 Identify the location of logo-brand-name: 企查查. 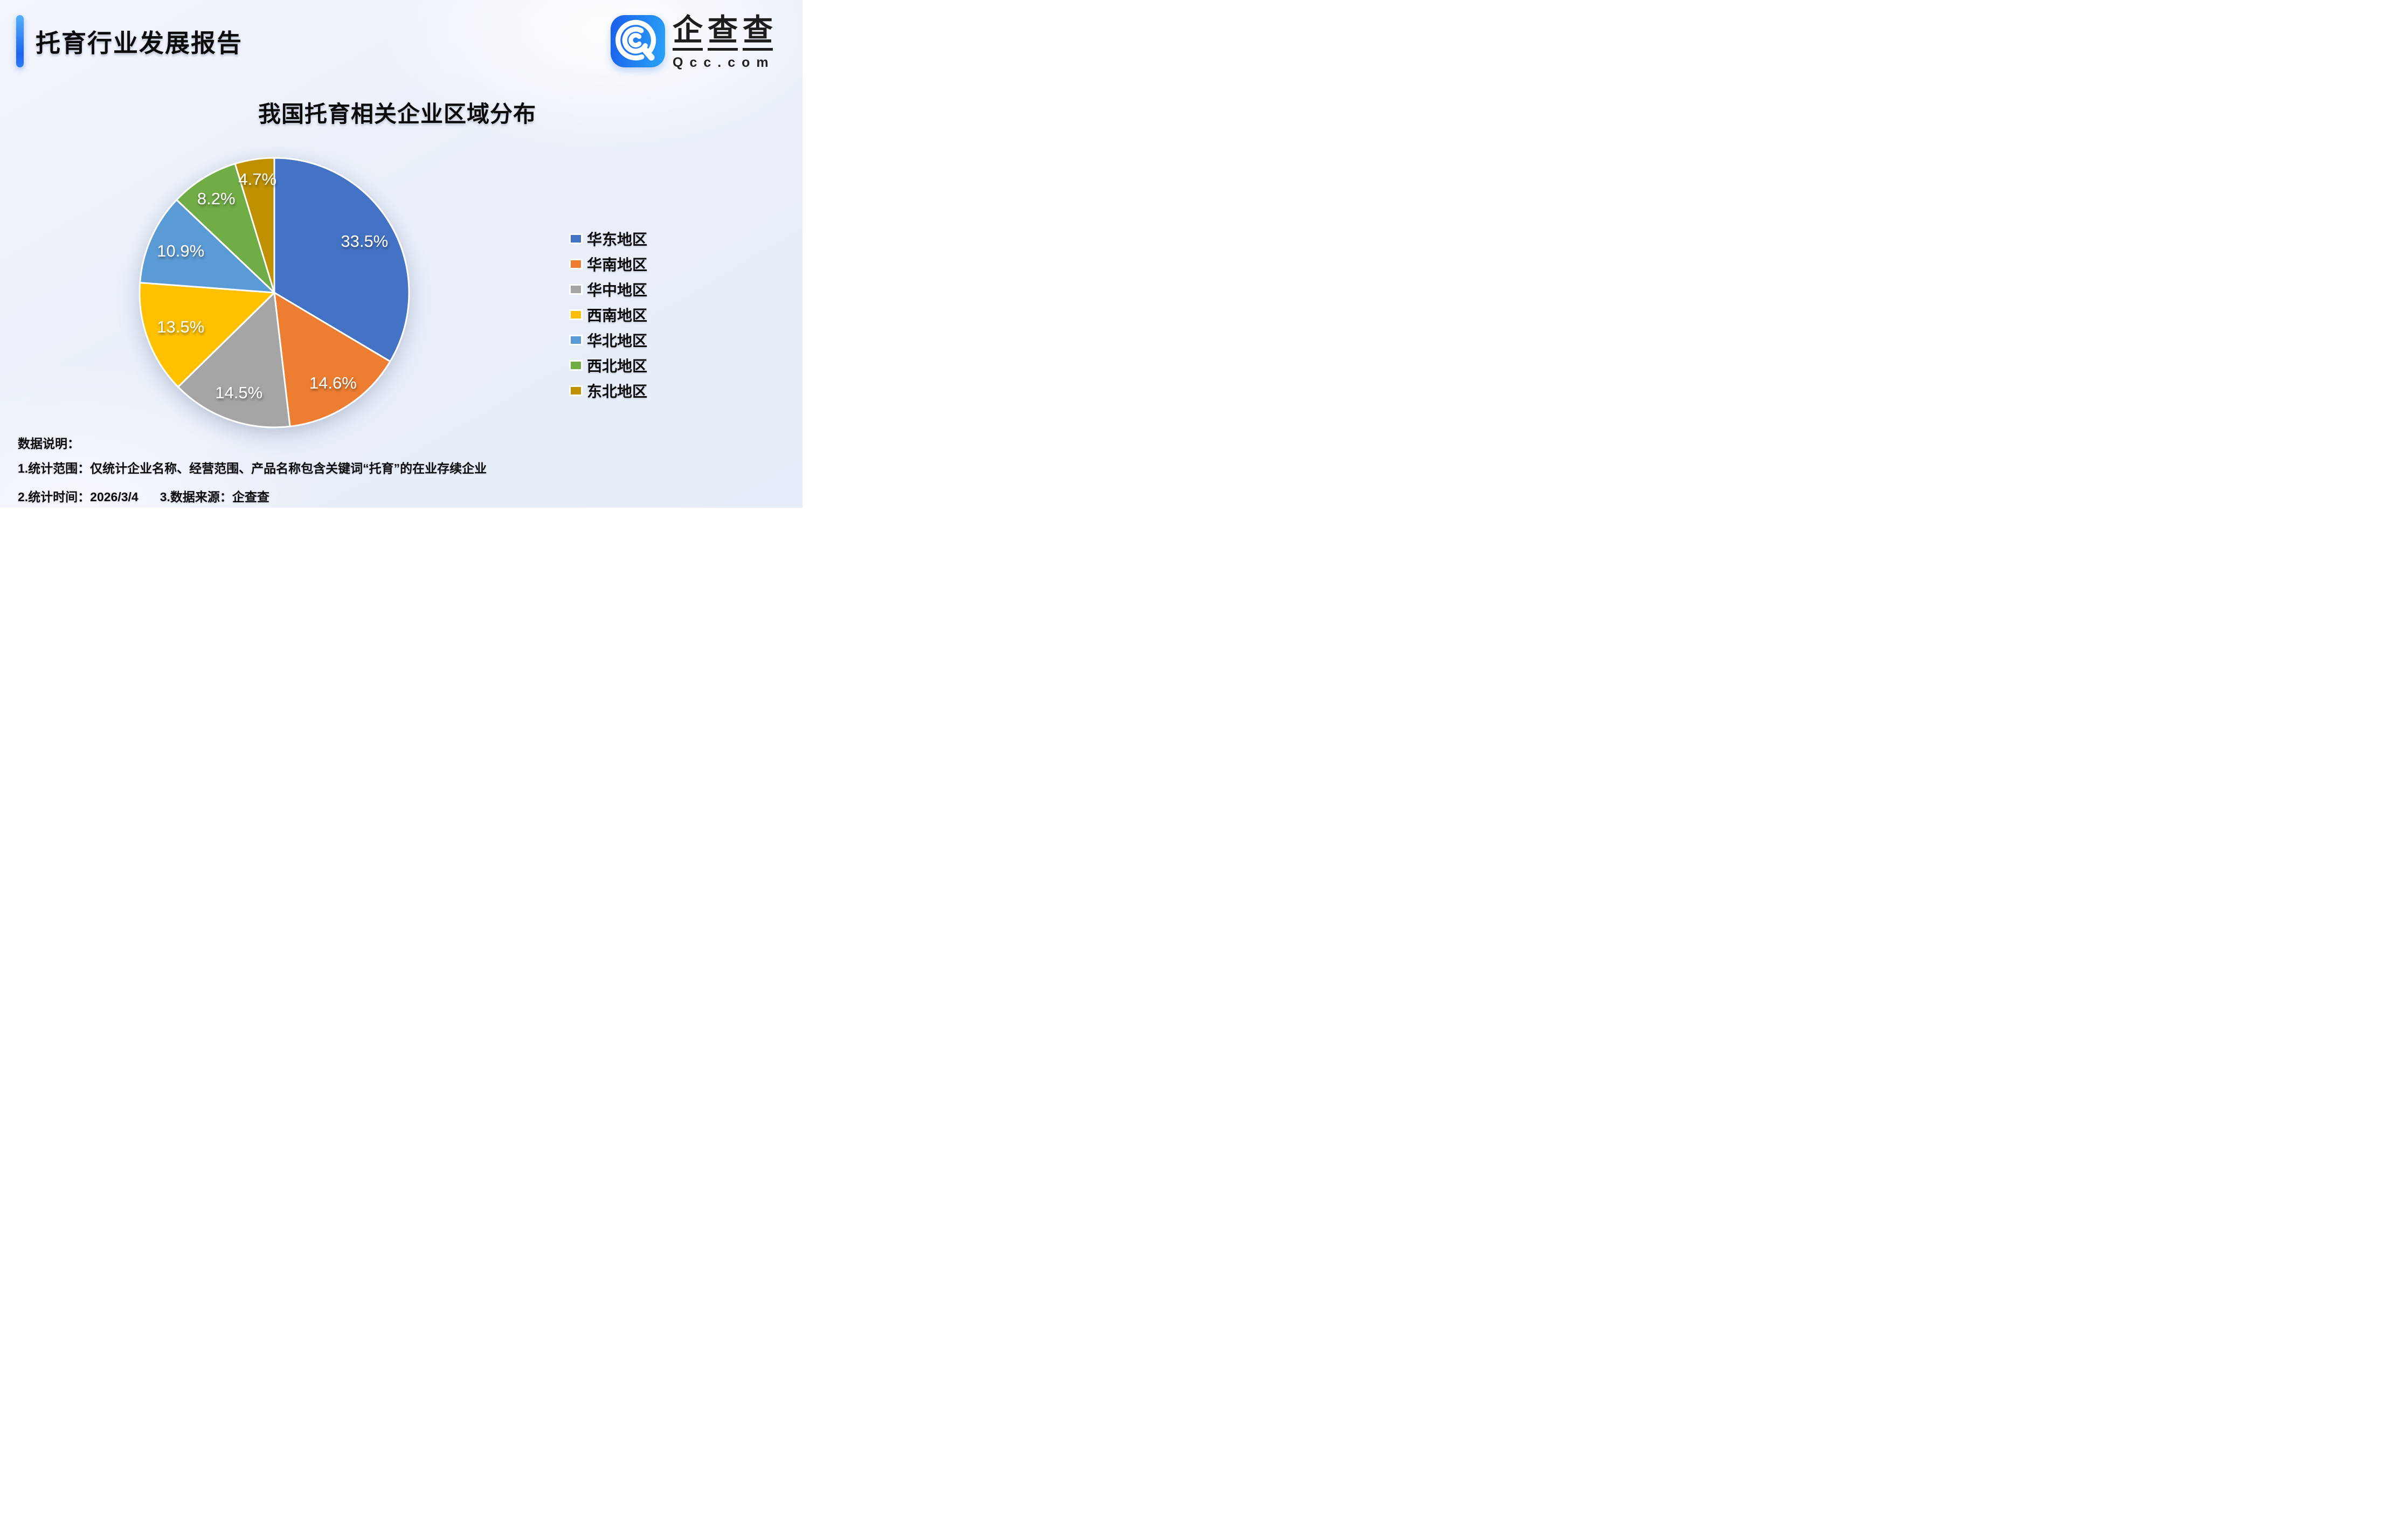
(724, 33).